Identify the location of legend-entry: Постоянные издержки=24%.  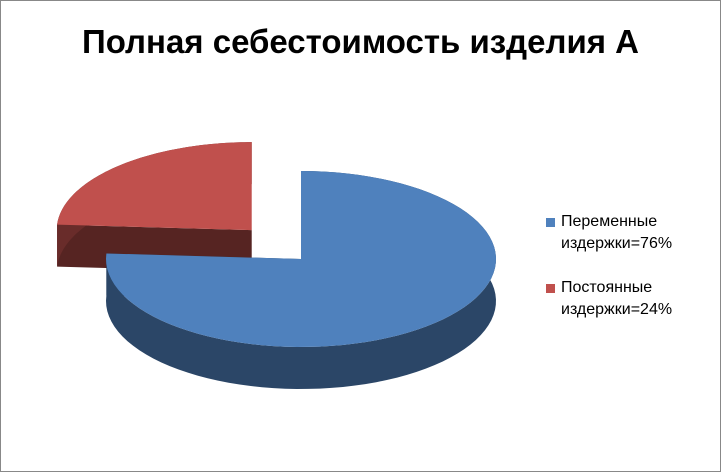
(628, 299).